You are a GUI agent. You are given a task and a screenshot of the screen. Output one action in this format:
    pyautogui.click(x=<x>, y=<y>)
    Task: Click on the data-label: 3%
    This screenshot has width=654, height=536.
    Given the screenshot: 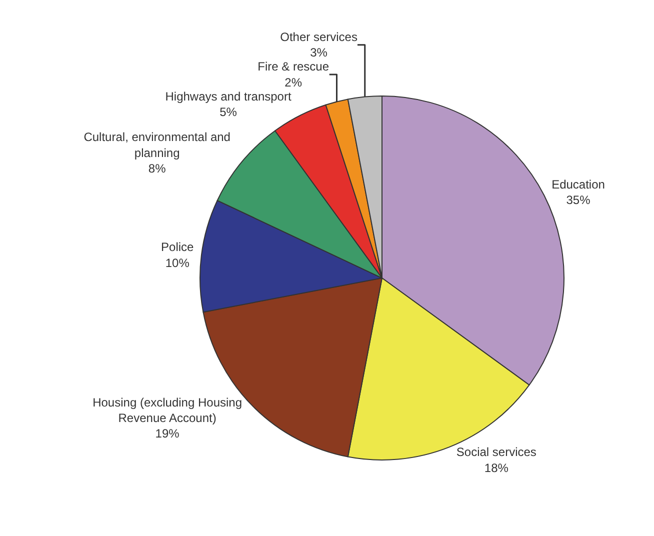 What is the action you would take?
    pyautogui.click(x=319, y=53)
    